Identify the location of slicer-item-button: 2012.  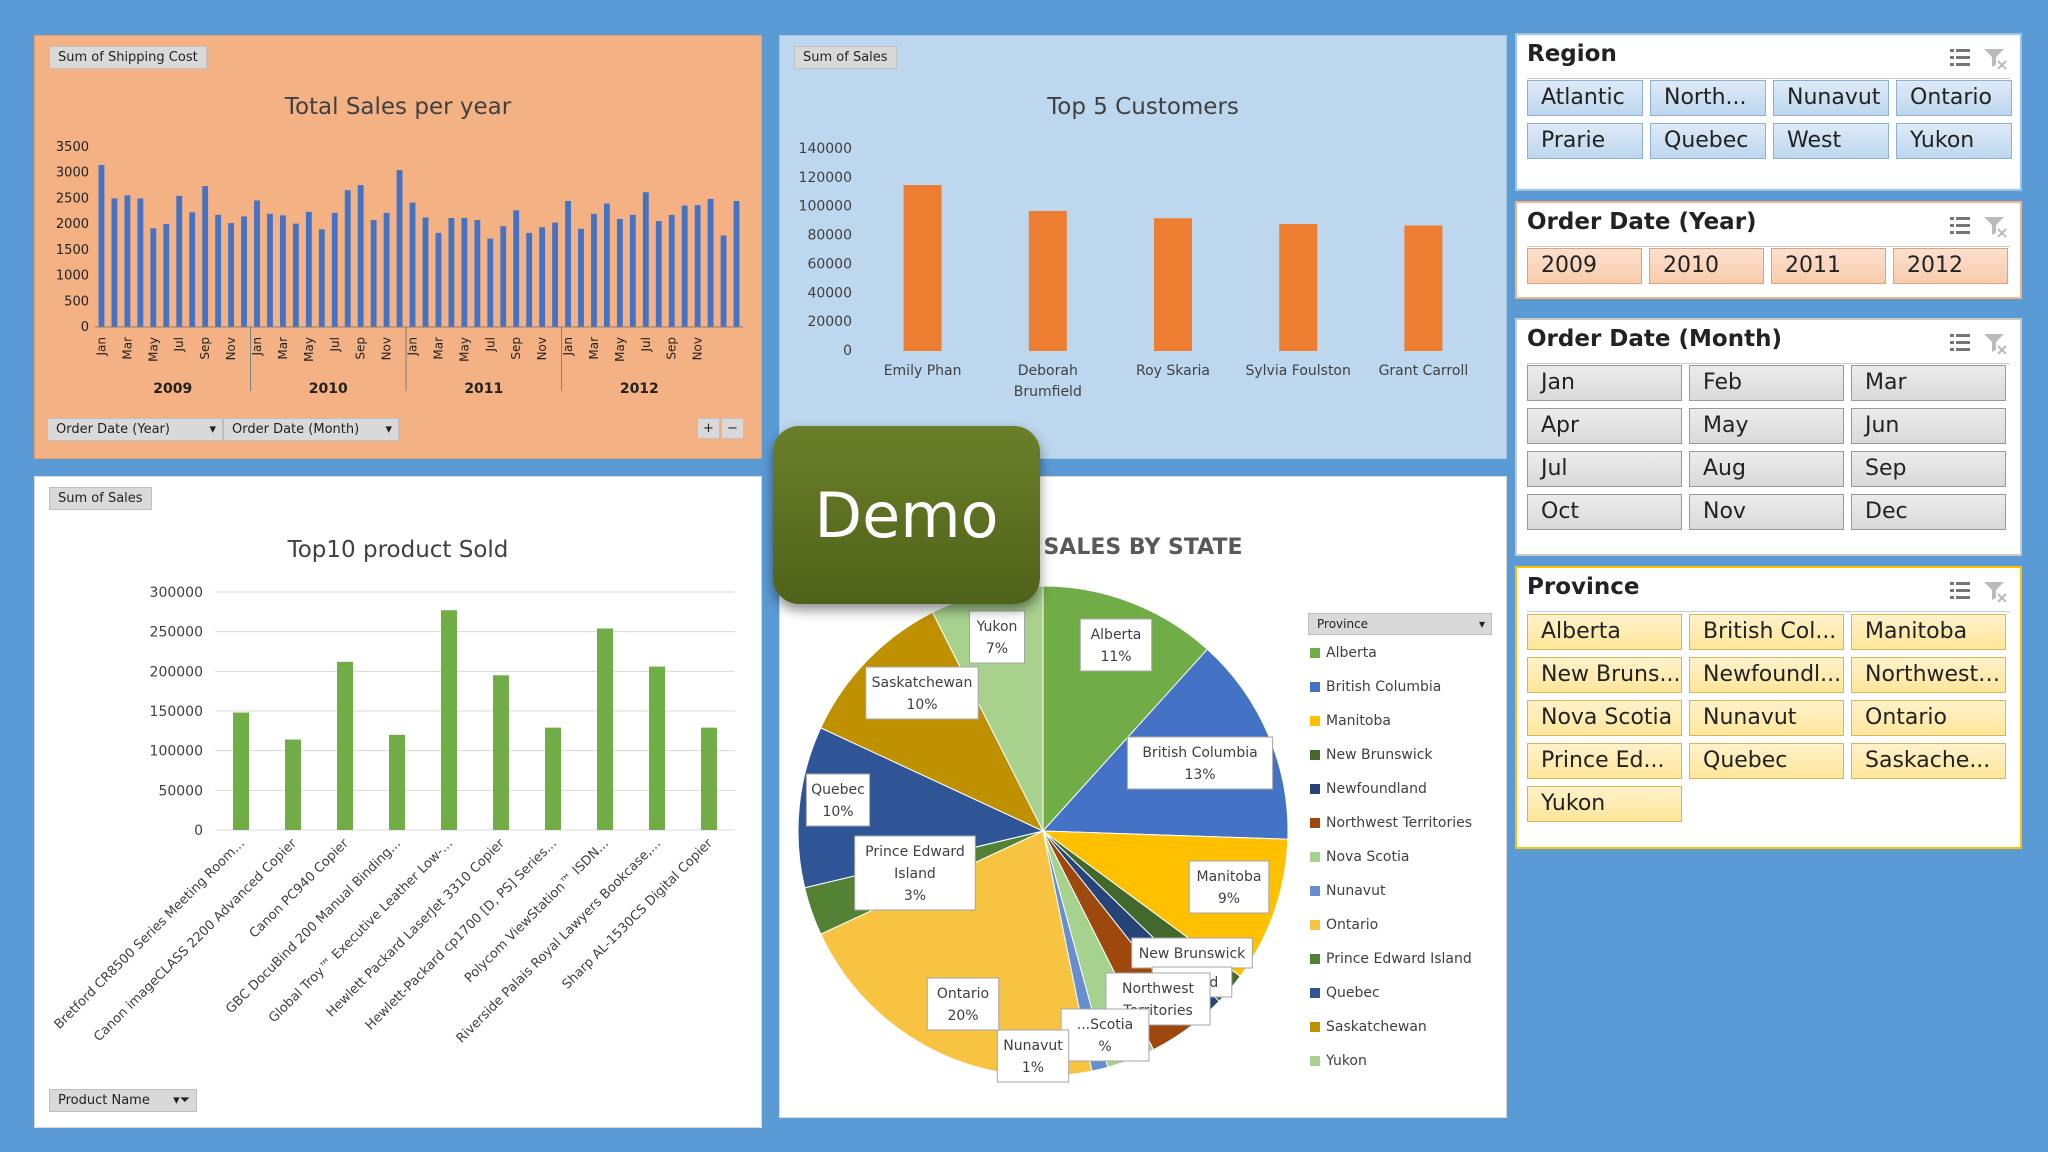
(1950, 266).